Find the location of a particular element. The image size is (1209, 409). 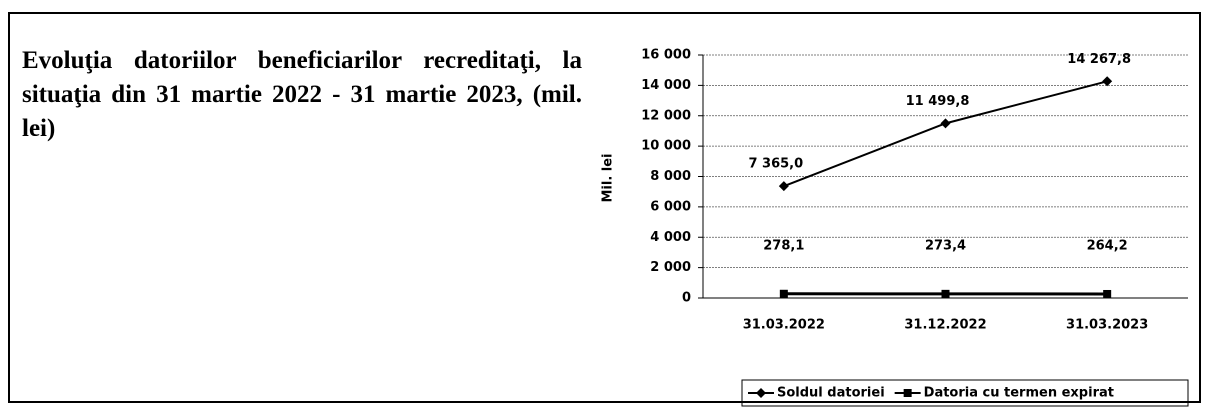

x-tick-label: 31.03.2022 is located at coordinates (784, 325).